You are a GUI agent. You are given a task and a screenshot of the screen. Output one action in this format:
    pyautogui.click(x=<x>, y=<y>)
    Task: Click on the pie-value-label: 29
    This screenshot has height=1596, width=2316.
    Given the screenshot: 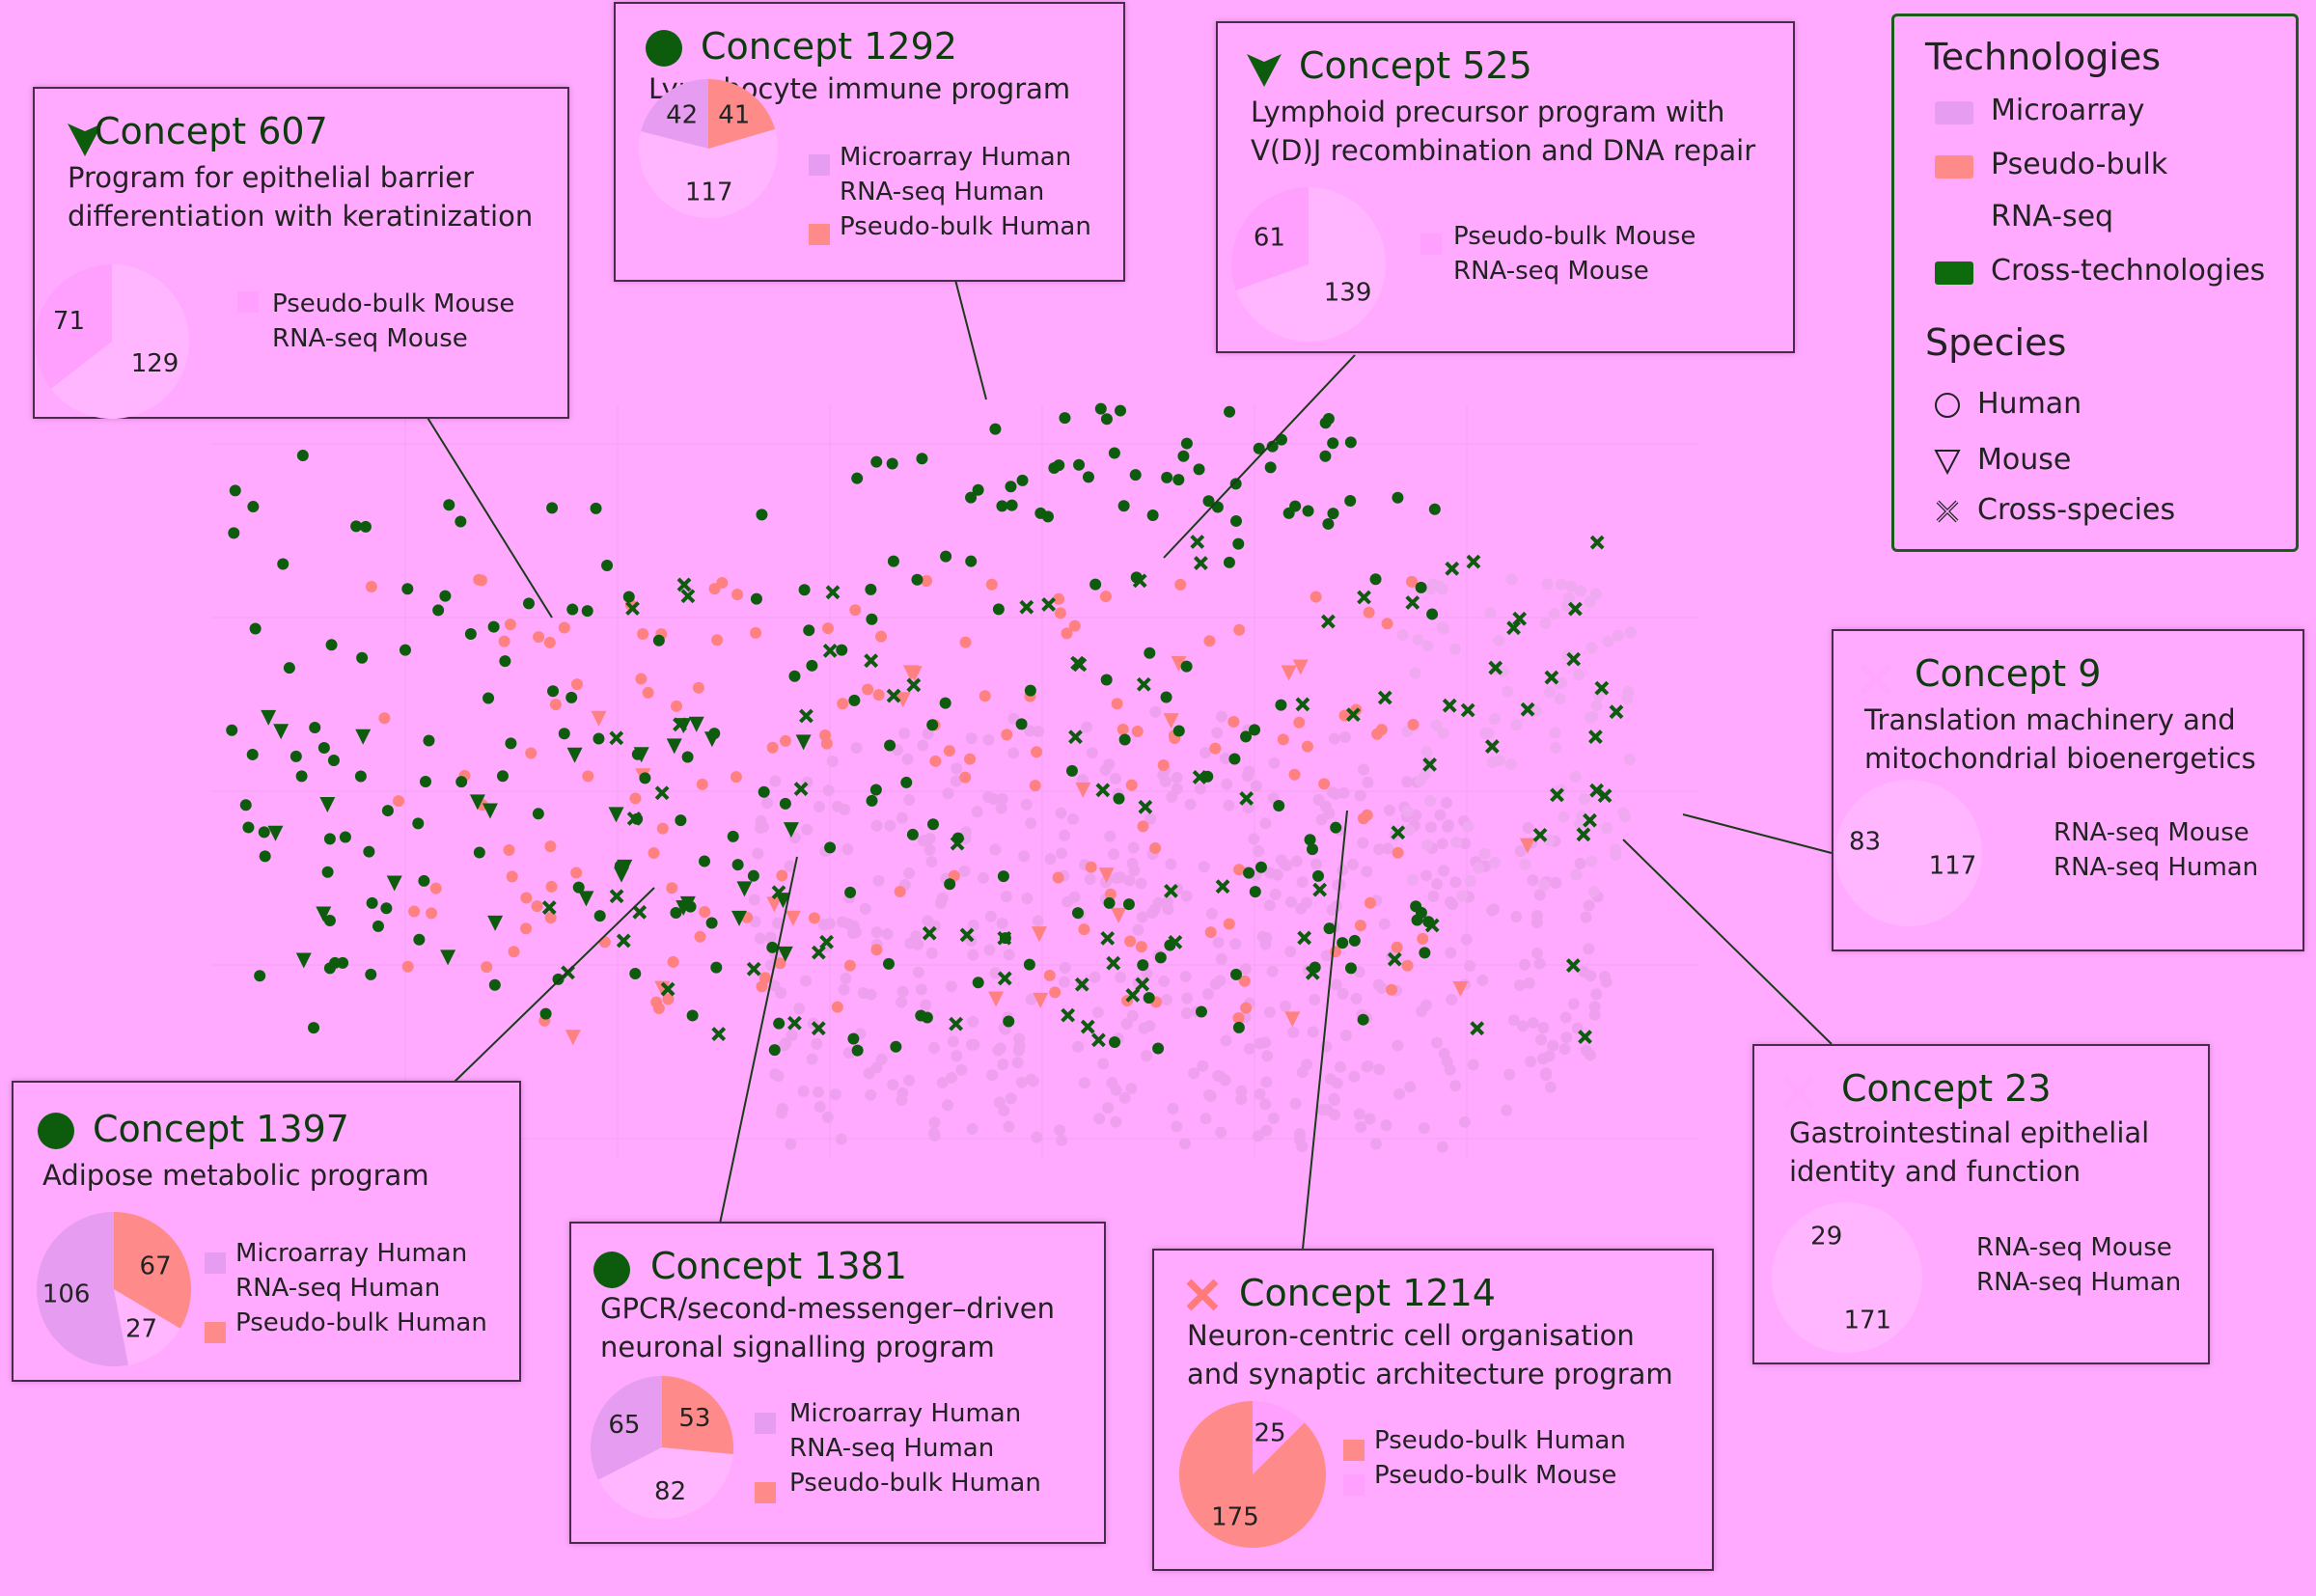 What is the action you would take?
    pyautogui.click(x=1826, y=1238)
    